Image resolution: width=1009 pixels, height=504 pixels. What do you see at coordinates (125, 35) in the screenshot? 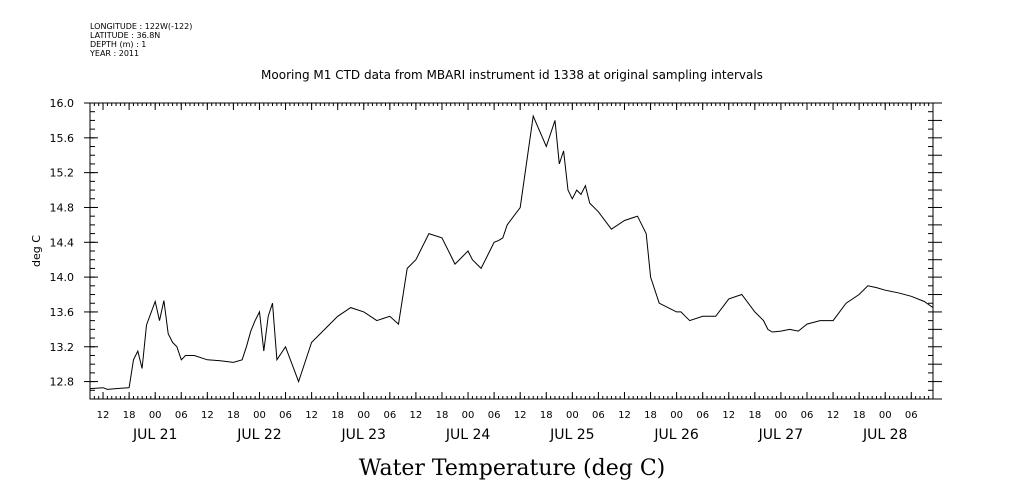
I see `meta-latitude: LATITUDE : 36.8N` at bounding box center [125, 35].